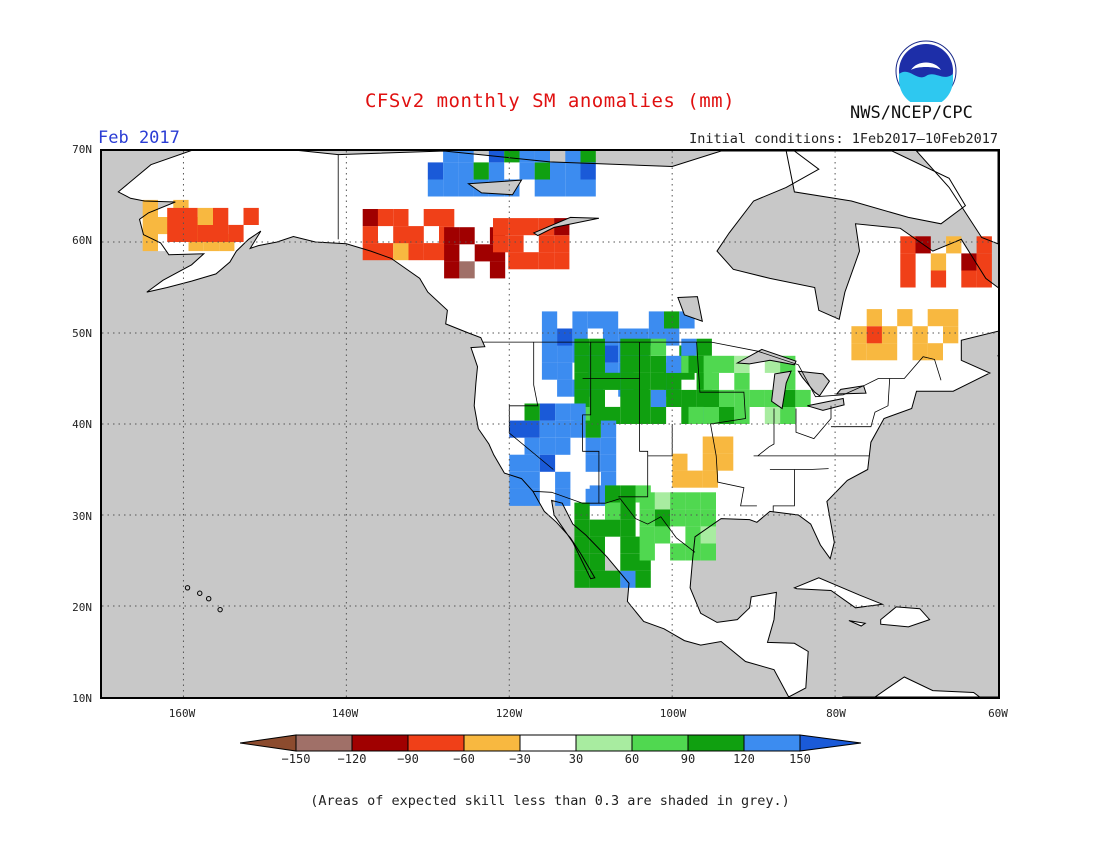  What do you see at coordinates (843, 139) in the screenshot?
I see `initial-conditions: Initial conditions: 1Feb2017–10Feb2017` at bounding box center [843, 139].